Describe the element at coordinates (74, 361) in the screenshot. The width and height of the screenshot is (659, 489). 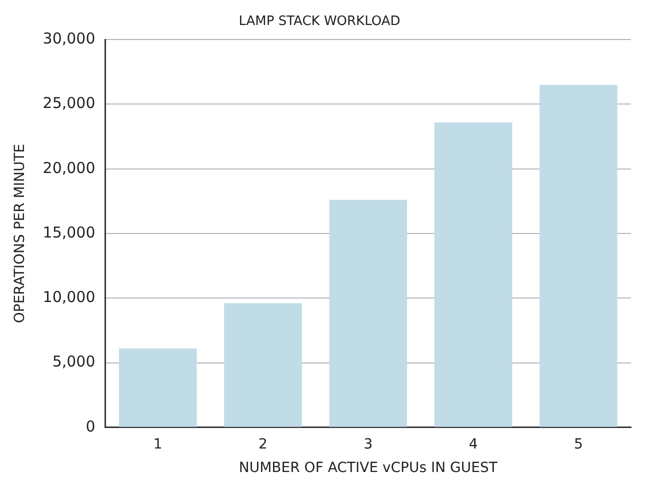
I see `y-tick-label: 5,000` at that location.